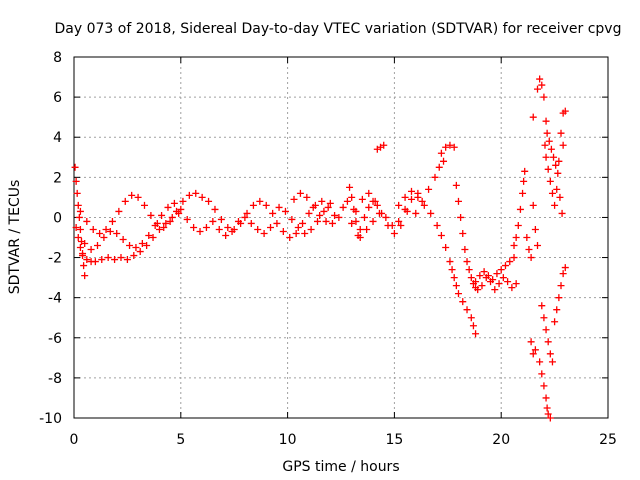 This screenshot has width=640, height=480. What do you see at coordinates (57, 58) in the screenshot?
I see `y-tick-label: 8` at bounding box center [57, 58].